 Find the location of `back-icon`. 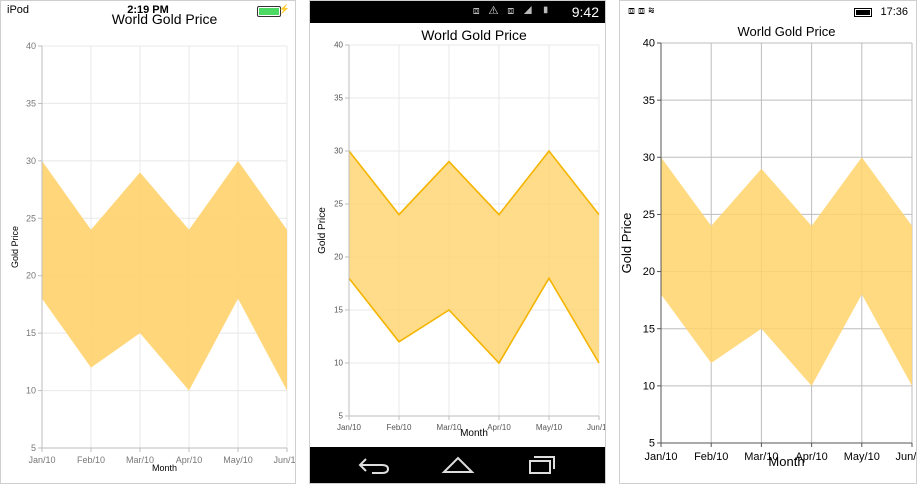

back-icon is located at coordinates (374, 466).